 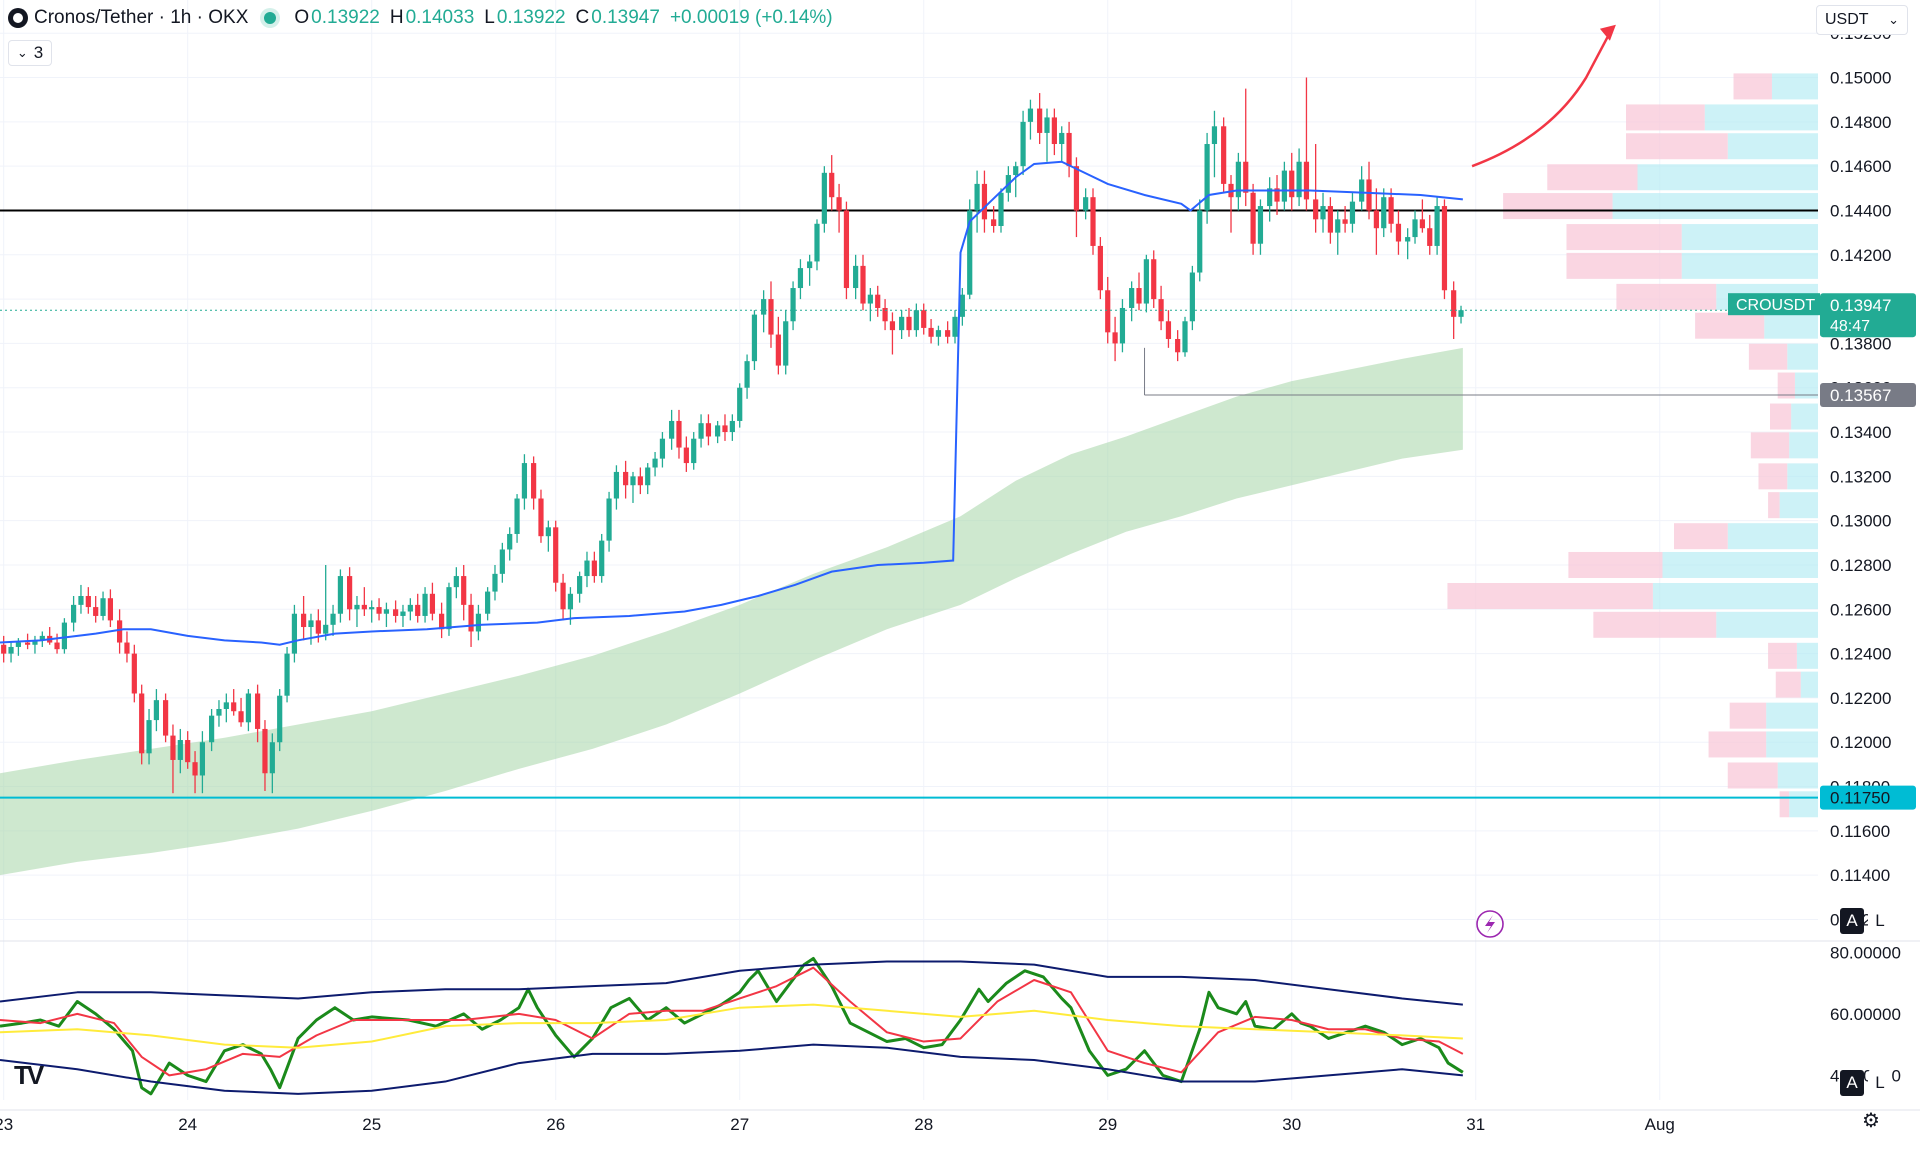 What do you see at coordinates (1490, 924) in the screenshot?
I see `lightning-icon` at bounding box center [1490, 924].